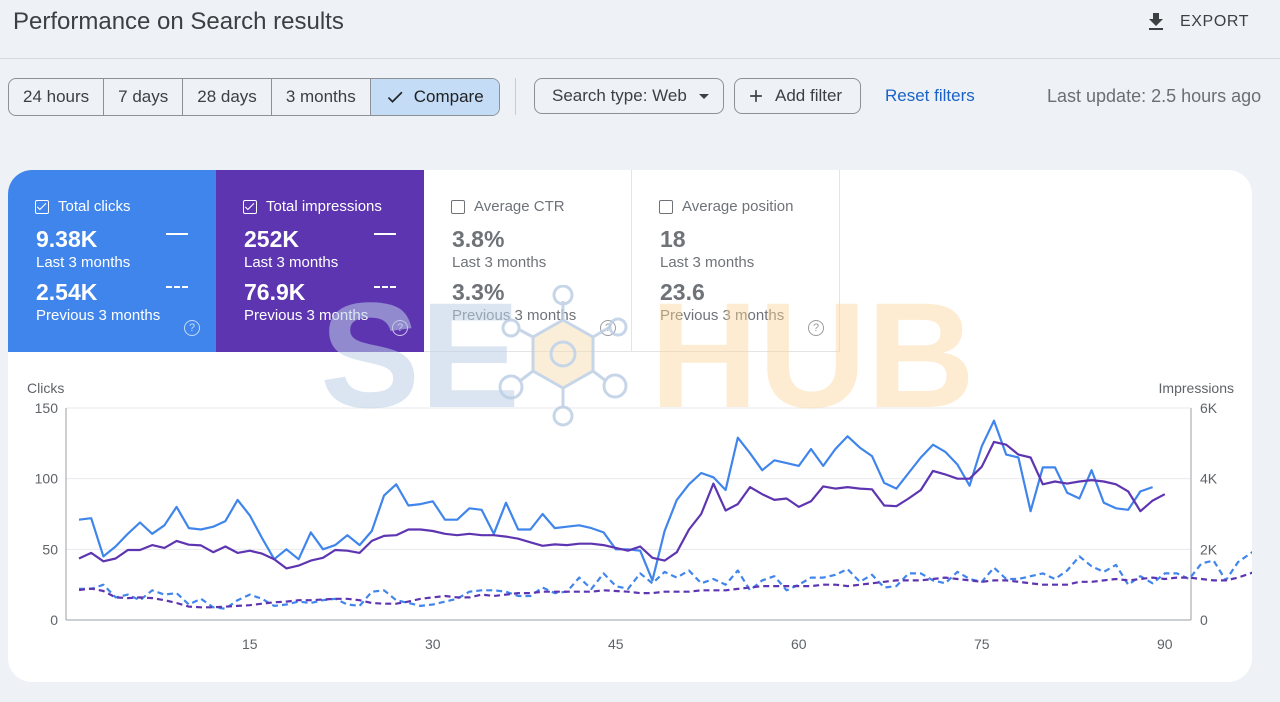 Image resolution: width=1280 pixels, height=702 pixels. I want to click on metric-previous-value: 76.9K, so click(275, 292).